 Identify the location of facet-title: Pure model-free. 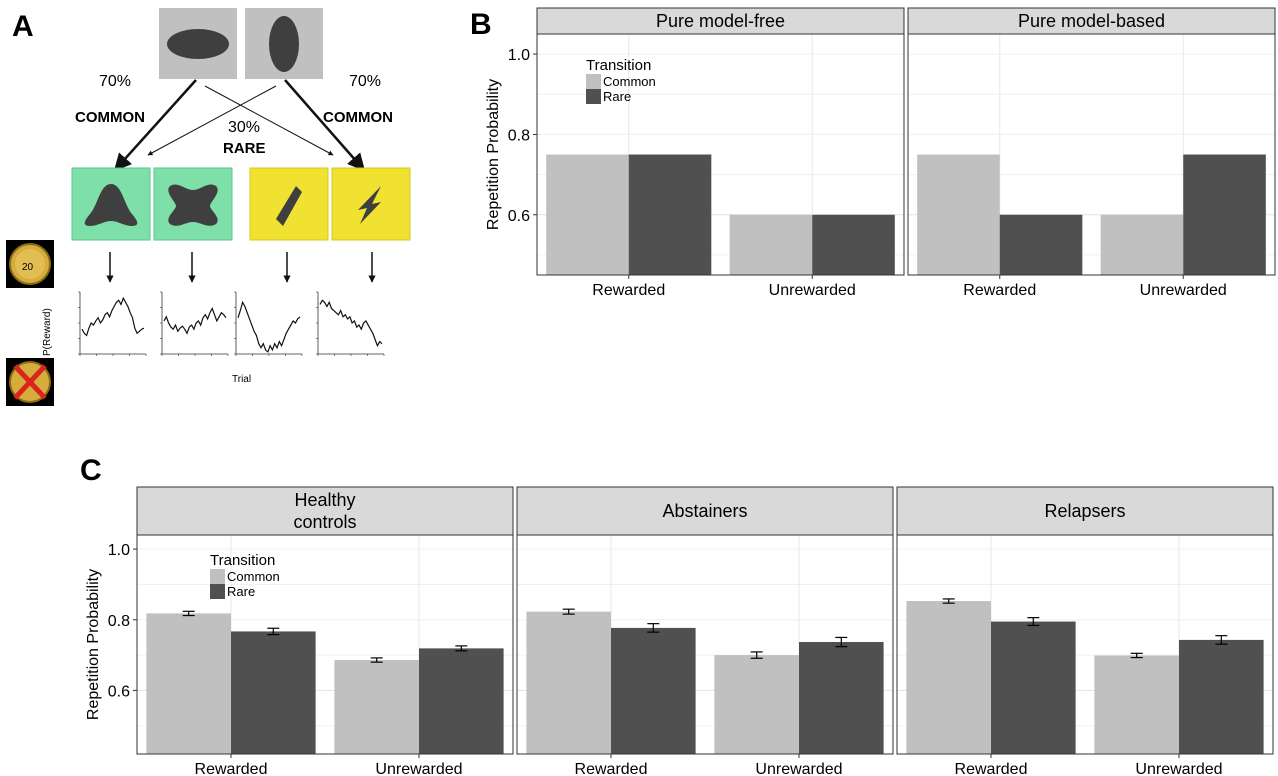
(720, 21).